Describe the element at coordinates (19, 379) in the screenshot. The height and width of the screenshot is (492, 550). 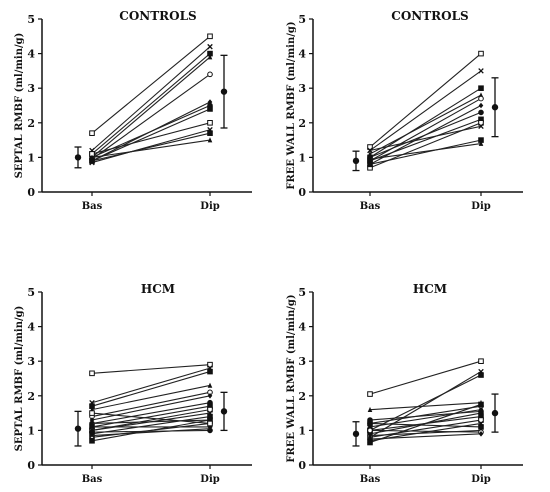
I see `y-axis-label: SEPTAL RMBF (ml/min/g)` at that location.